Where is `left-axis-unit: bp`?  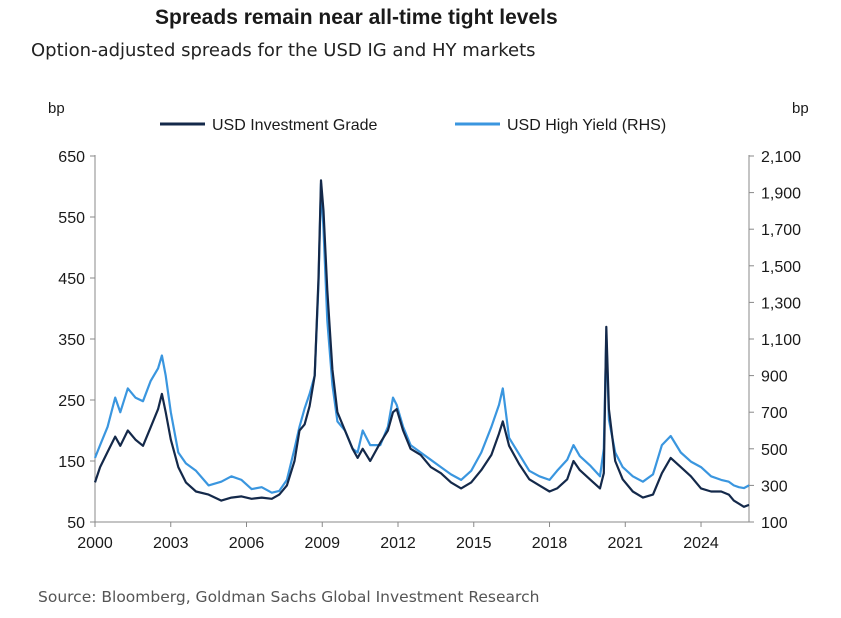
left-axis-unit: bp is located at coordinates (56, 108).